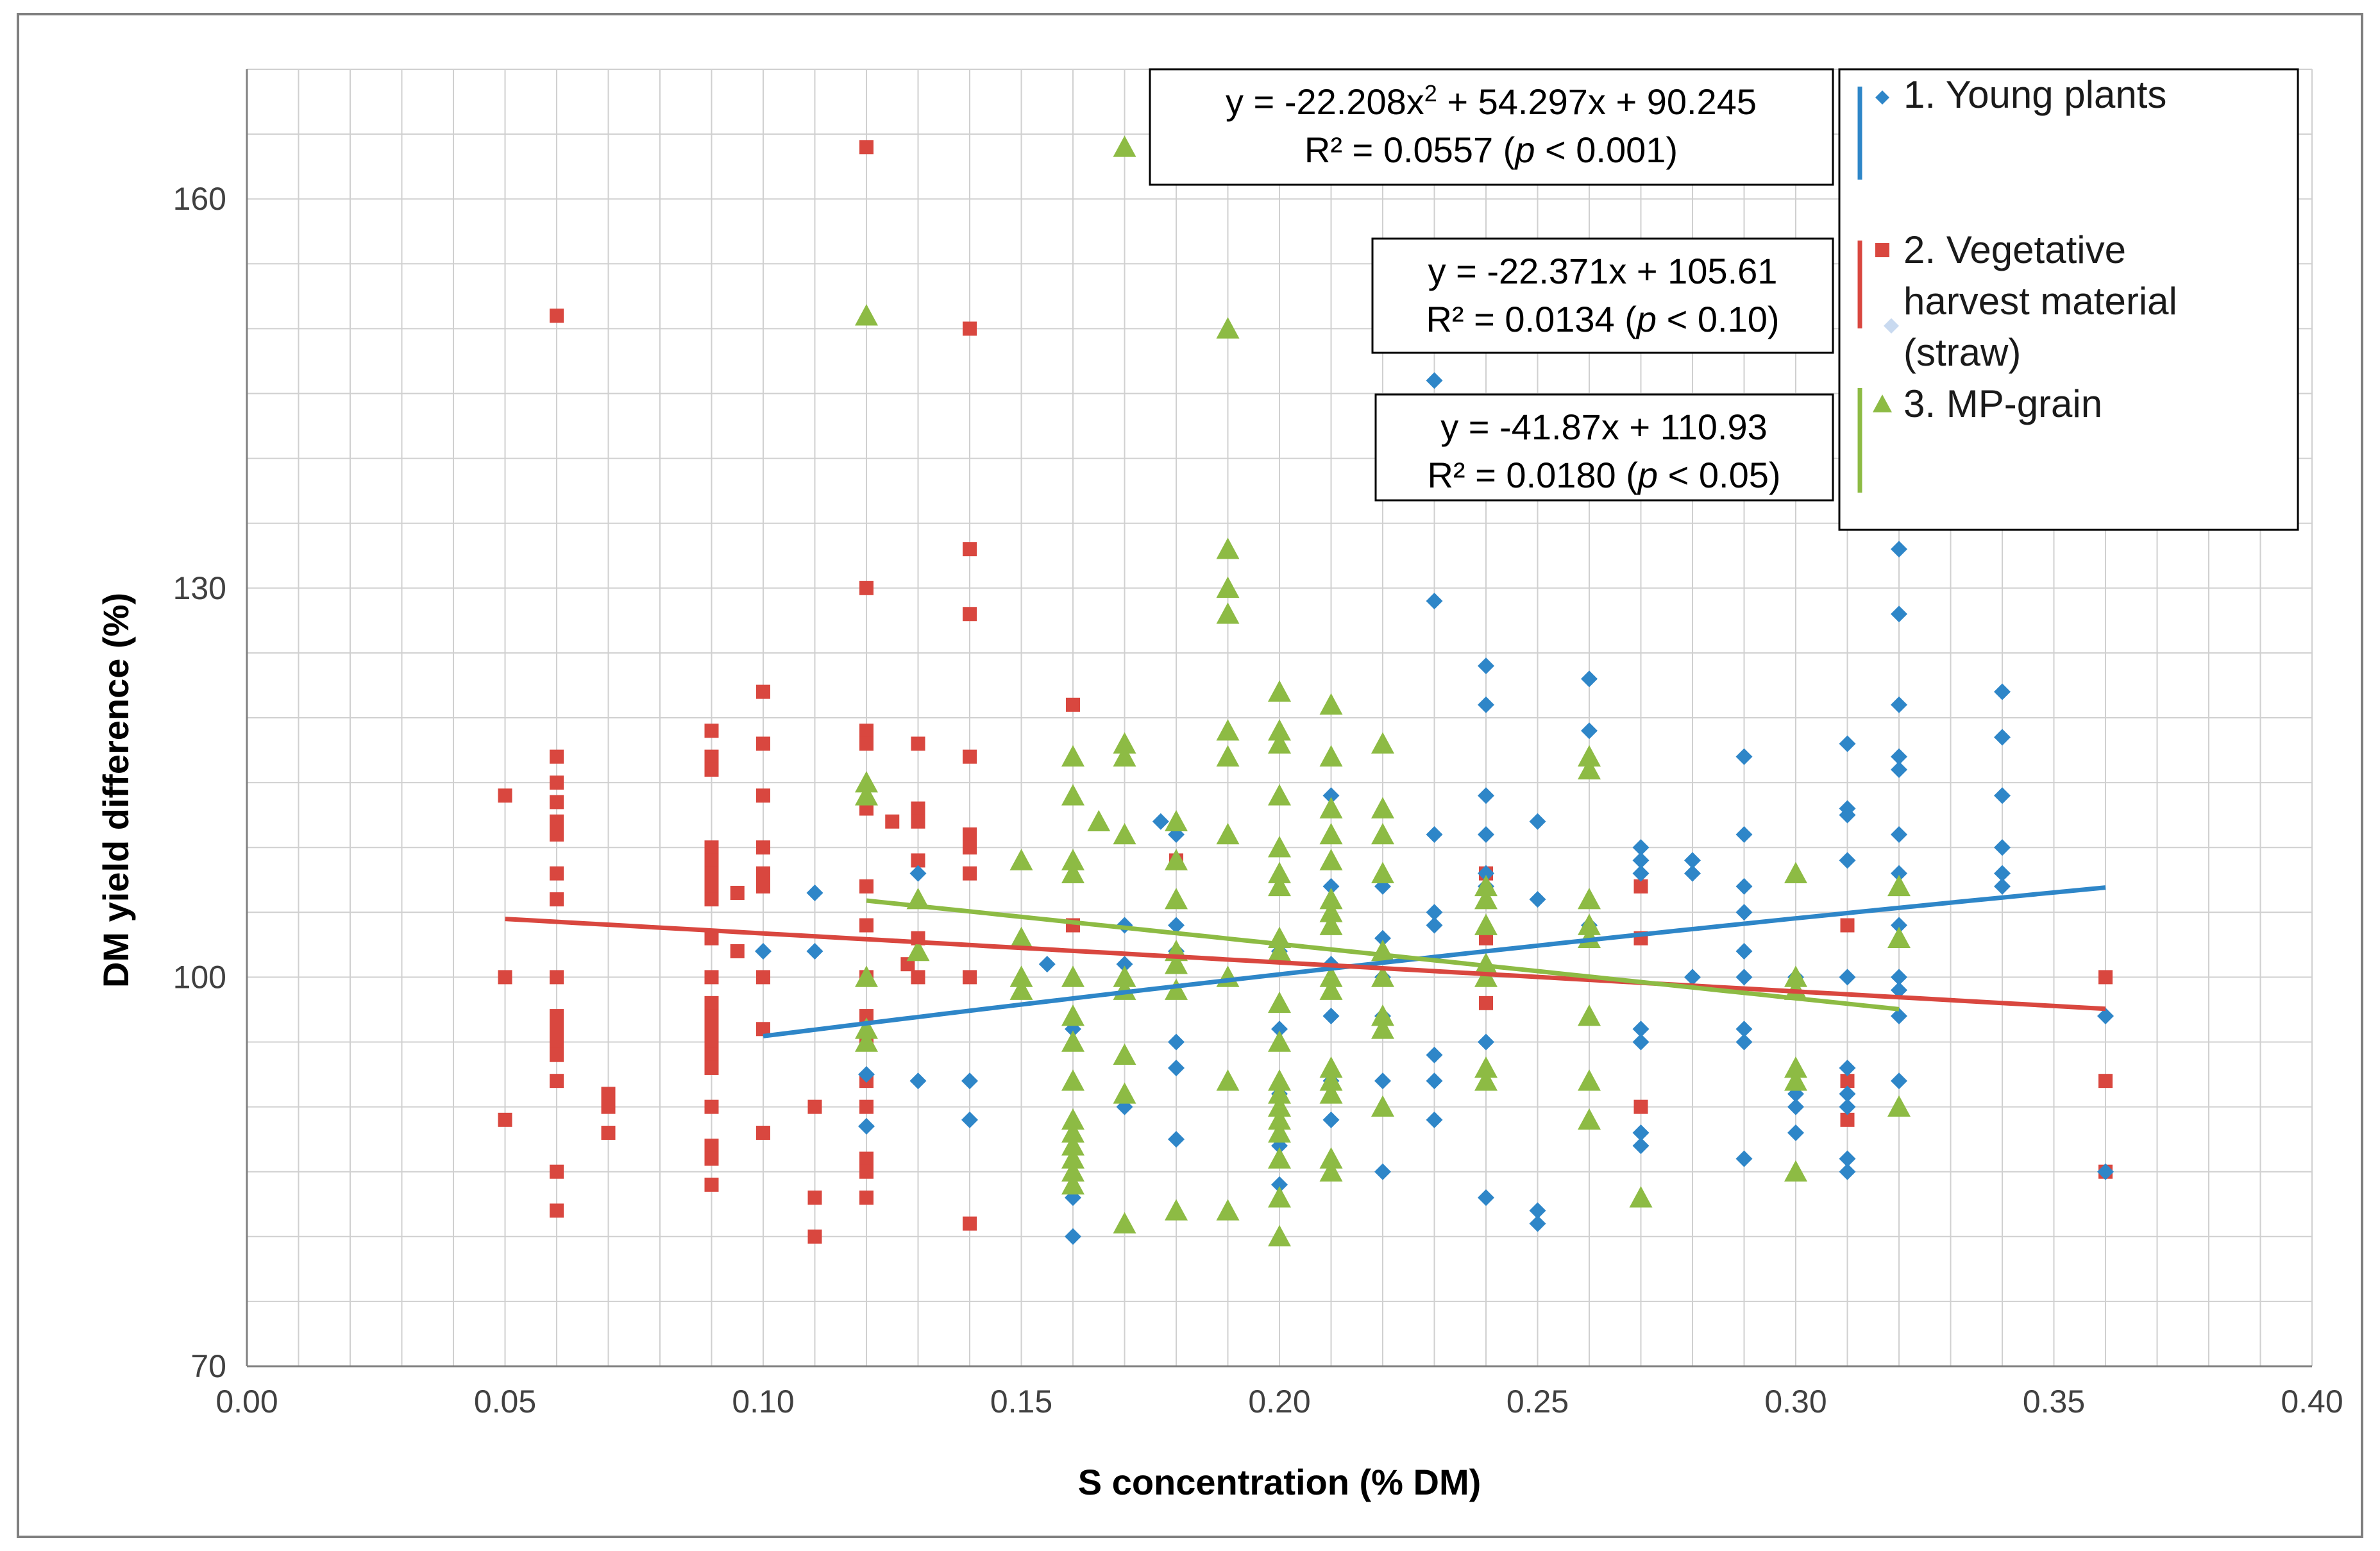 Image resolution: width=2380 pixels, height=1551 pixels. Describe the element at coordinates (1491, 150) in the screenshot. I see `r-squared-line-1: R² = 0.0557 (p < 0.001)` at that location.